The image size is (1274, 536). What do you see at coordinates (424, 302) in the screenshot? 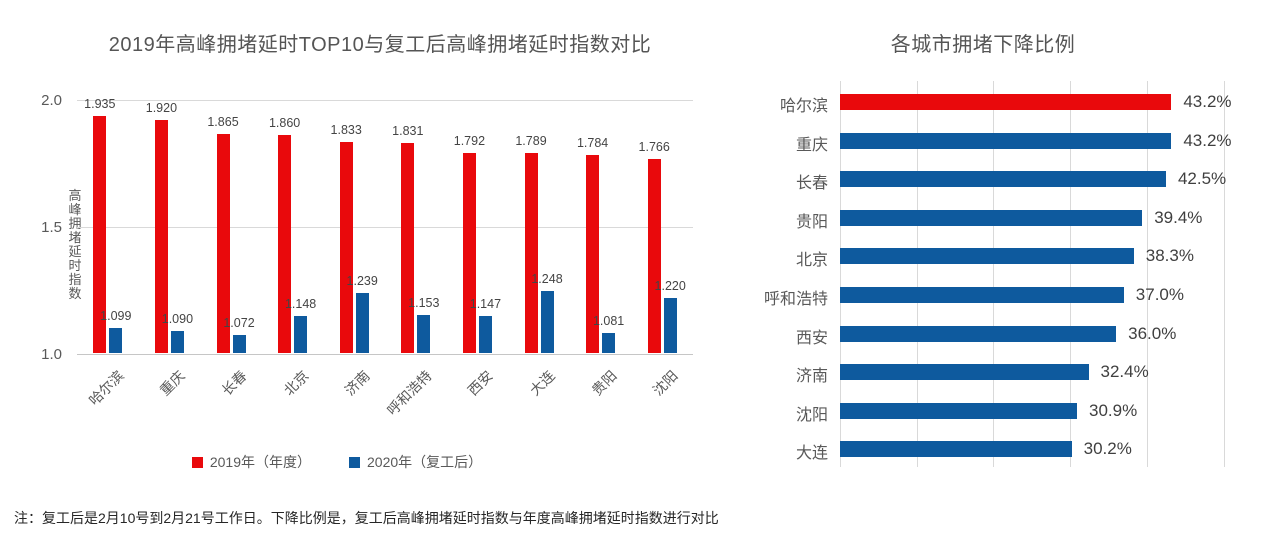
I see `bar-value-label: 1.153` at bounding box center [424, 302].